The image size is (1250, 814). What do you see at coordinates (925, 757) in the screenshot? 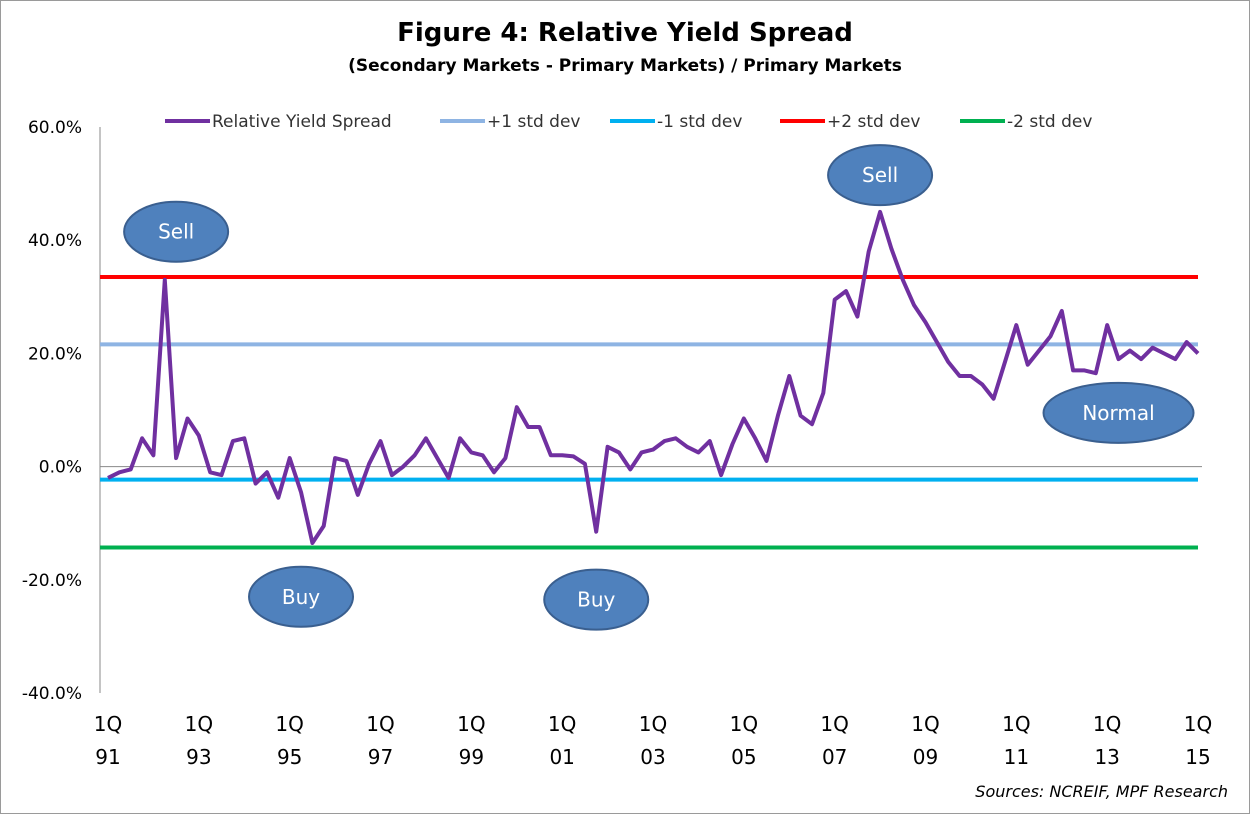
I see `x-tick-label-year: 09` at bounding box center [925, 757].